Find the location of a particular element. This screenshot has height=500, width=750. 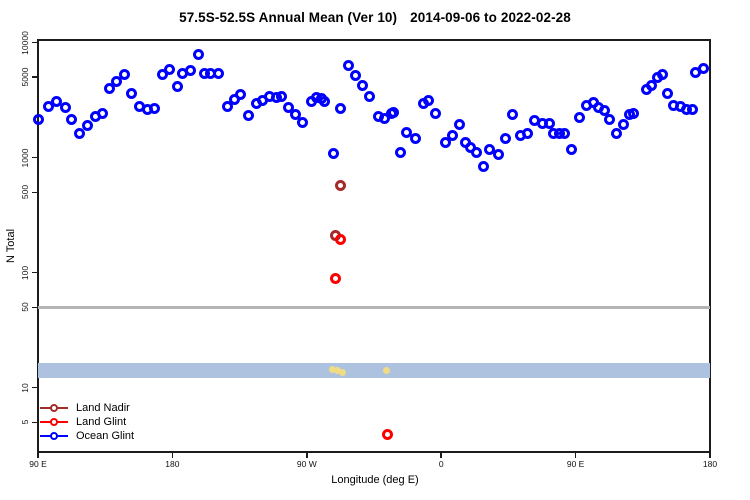

x-tick-label: 0 is located at coordinates (441, 464).